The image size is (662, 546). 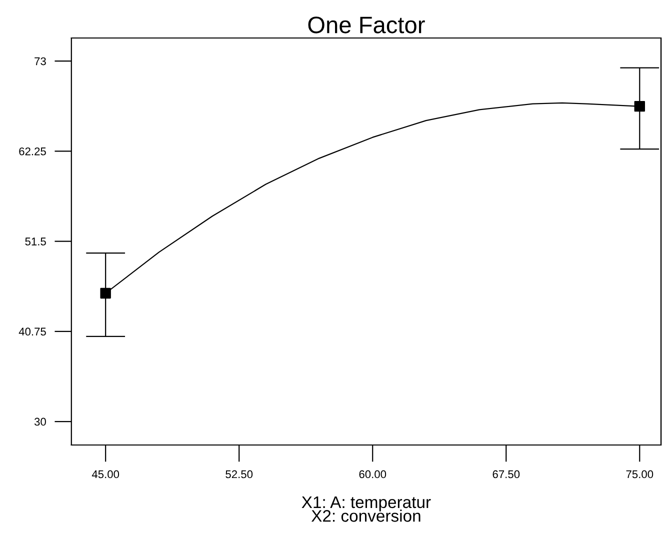 I want to click on x-tick-label: 67.50, so click(x=506, y=474).